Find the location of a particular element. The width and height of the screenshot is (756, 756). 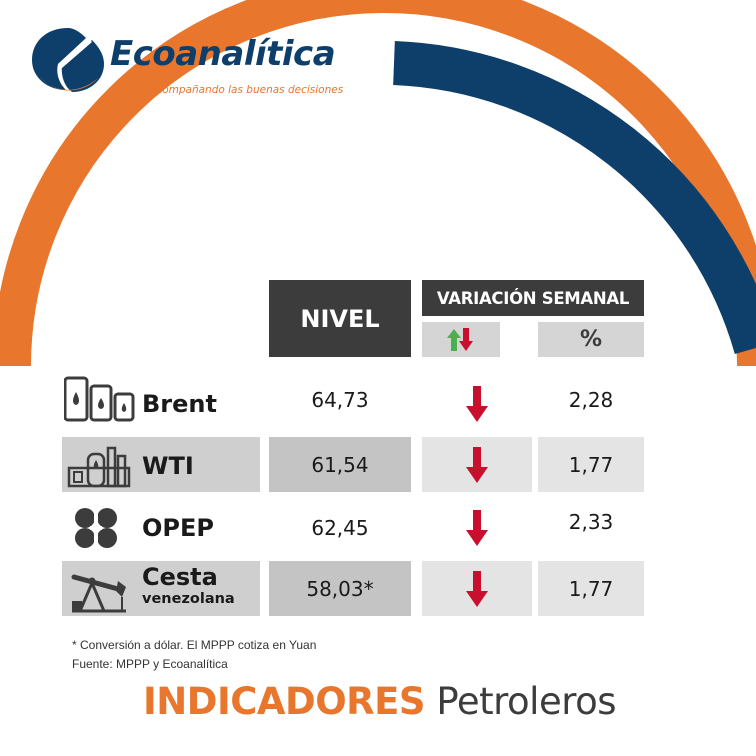

row-wti-name: WTI is located at coordinates (168, 466).